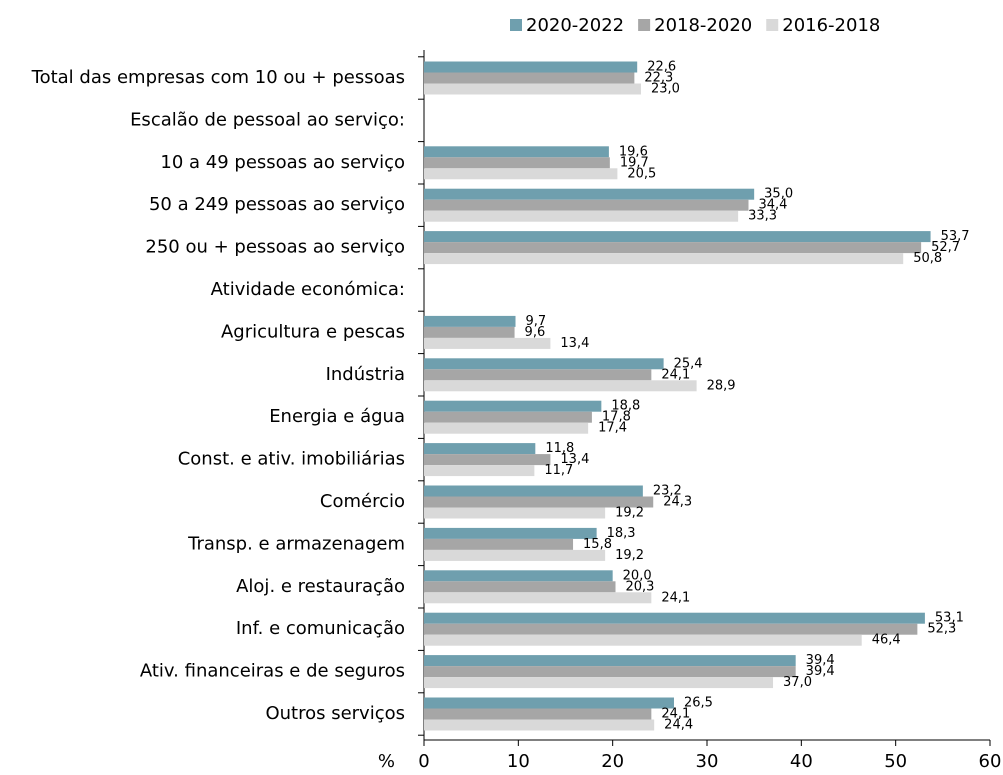  Describe the element at coordinates (575, 25) in the screenshot. I see `legend-label: 2020-2022` at that location.